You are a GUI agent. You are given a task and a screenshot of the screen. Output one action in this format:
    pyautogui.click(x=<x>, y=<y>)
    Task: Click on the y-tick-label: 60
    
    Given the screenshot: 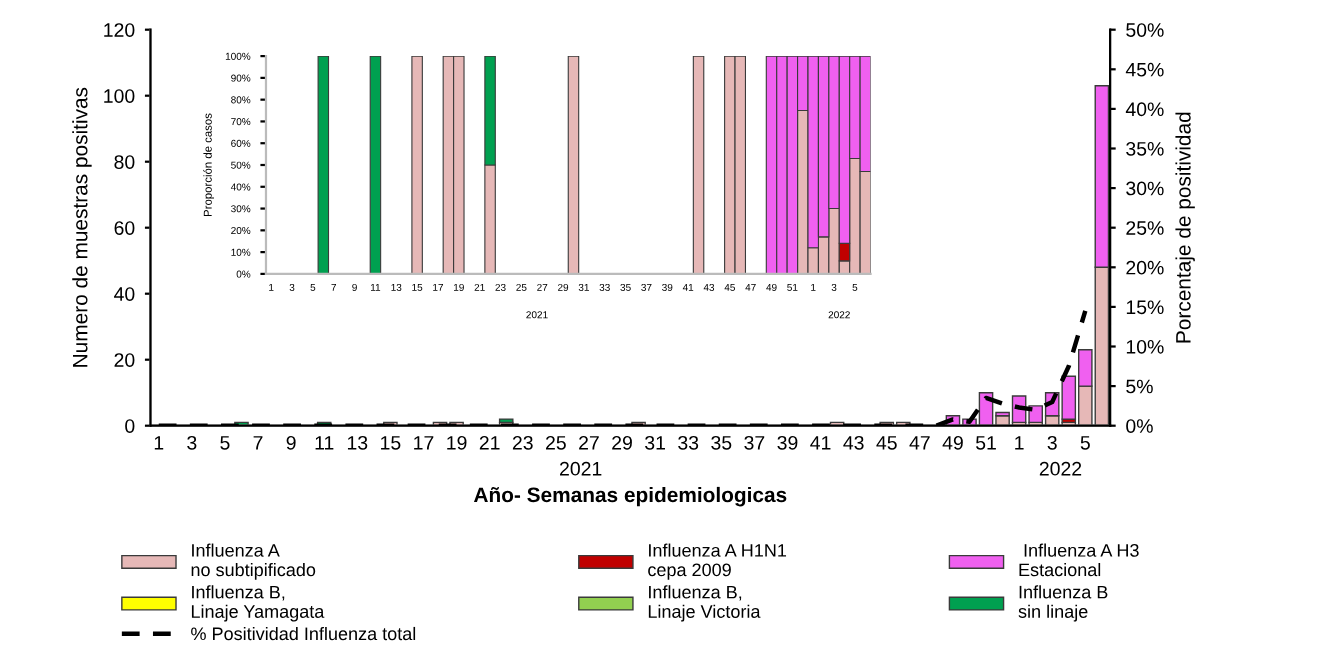 What is the action you would take?
    pyautogui.click(x=124, y=228)
    